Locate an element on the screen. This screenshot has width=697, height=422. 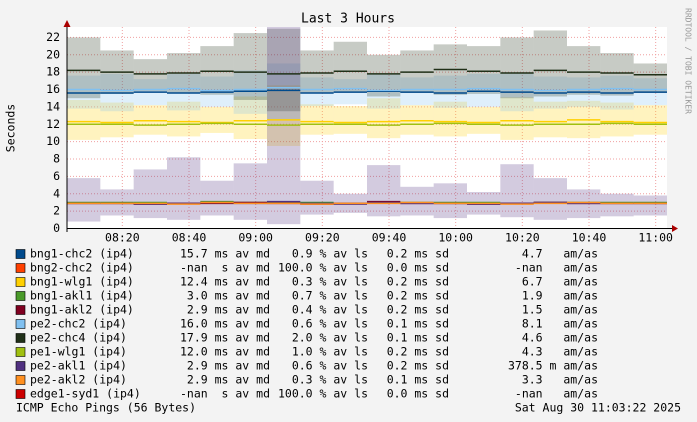
legend-stat: 4.6 am/as is located at coordinates (560, 338).